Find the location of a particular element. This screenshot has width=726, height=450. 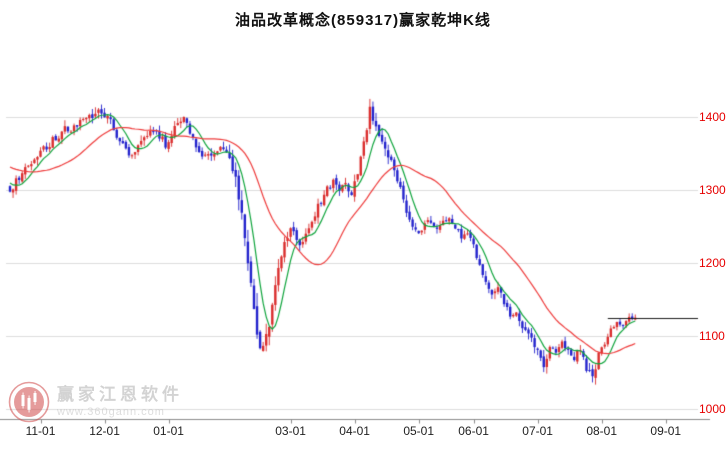

y-axis-tick-label: 1300 is located at coordinates (712, 190).